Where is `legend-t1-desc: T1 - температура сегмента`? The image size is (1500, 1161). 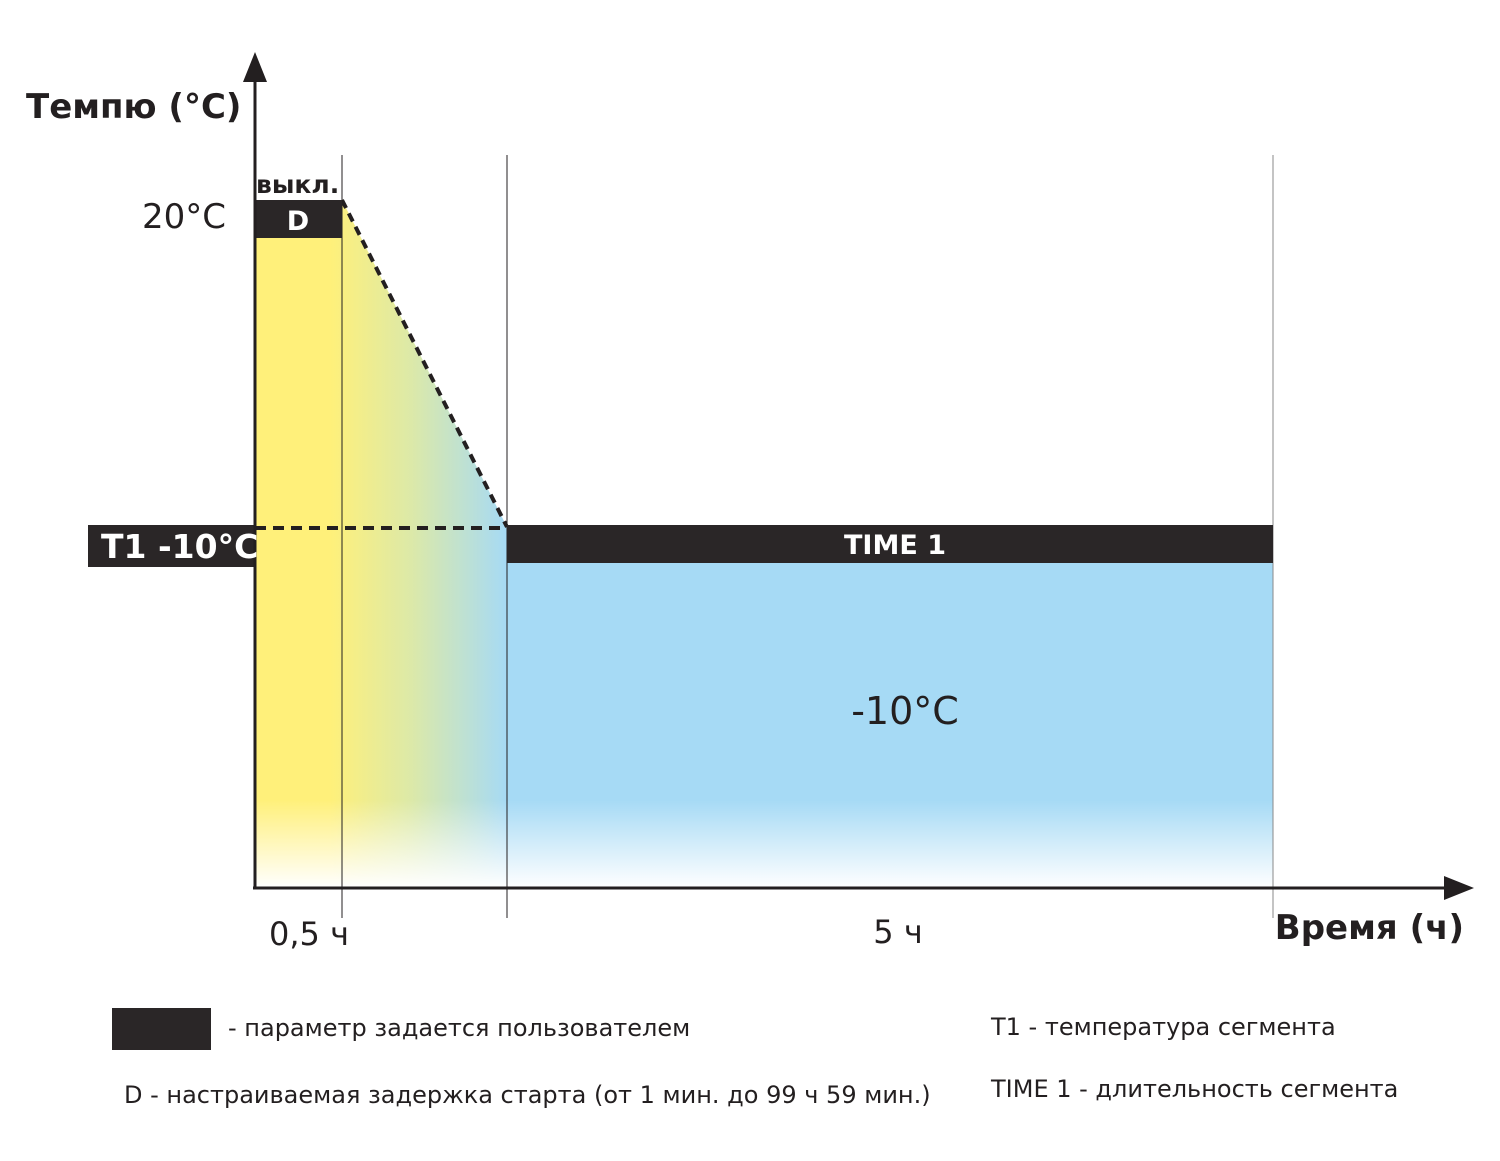
legend-t1-desc: T1 - температура сегмента is located at coordinates (1163, 1027).